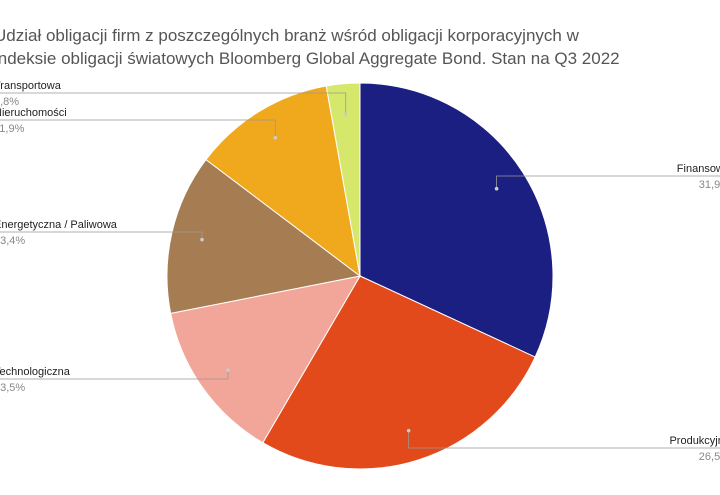  What do you see at coordinates (698, 169) in the screenshot?
I see `slice-label: Finansowa` at bounding box center [698, 169].